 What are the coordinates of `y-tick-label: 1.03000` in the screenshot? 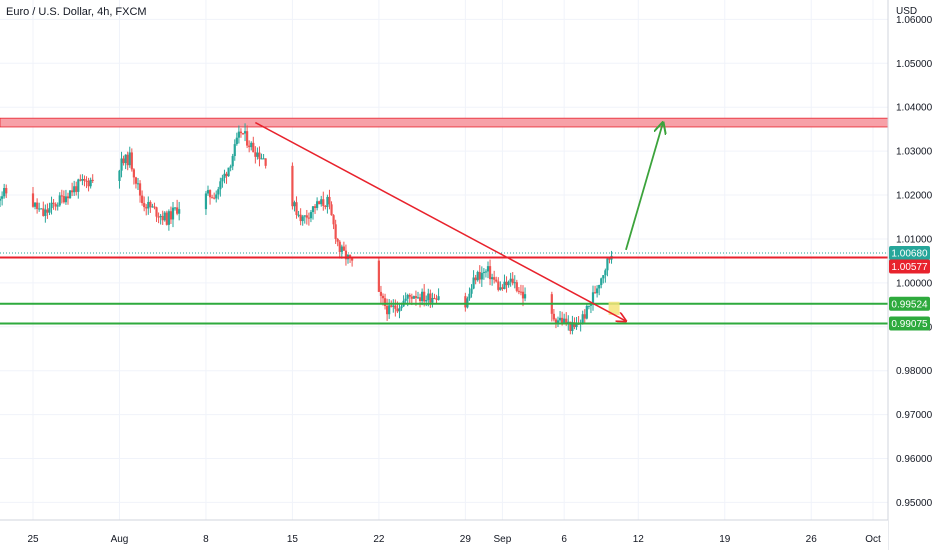 It's located at (914, 152).